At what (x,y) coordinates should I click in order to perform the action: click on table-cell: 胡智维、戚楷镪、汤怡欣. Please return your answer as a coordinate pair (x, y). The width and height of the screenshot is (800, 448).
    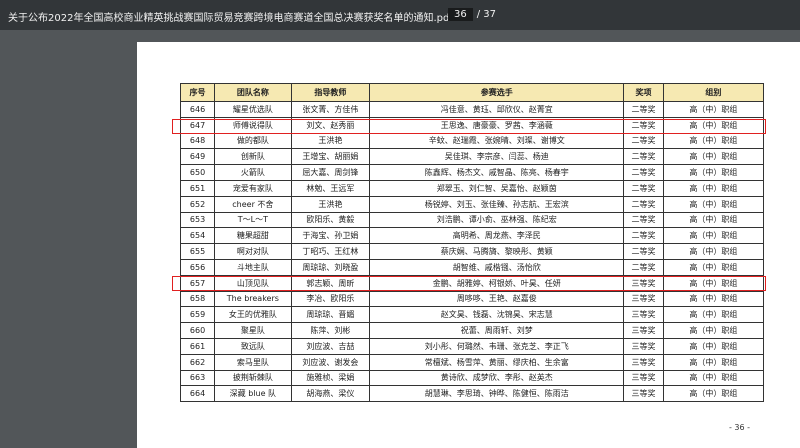
    Looking at the image, I should click on (497, 267).